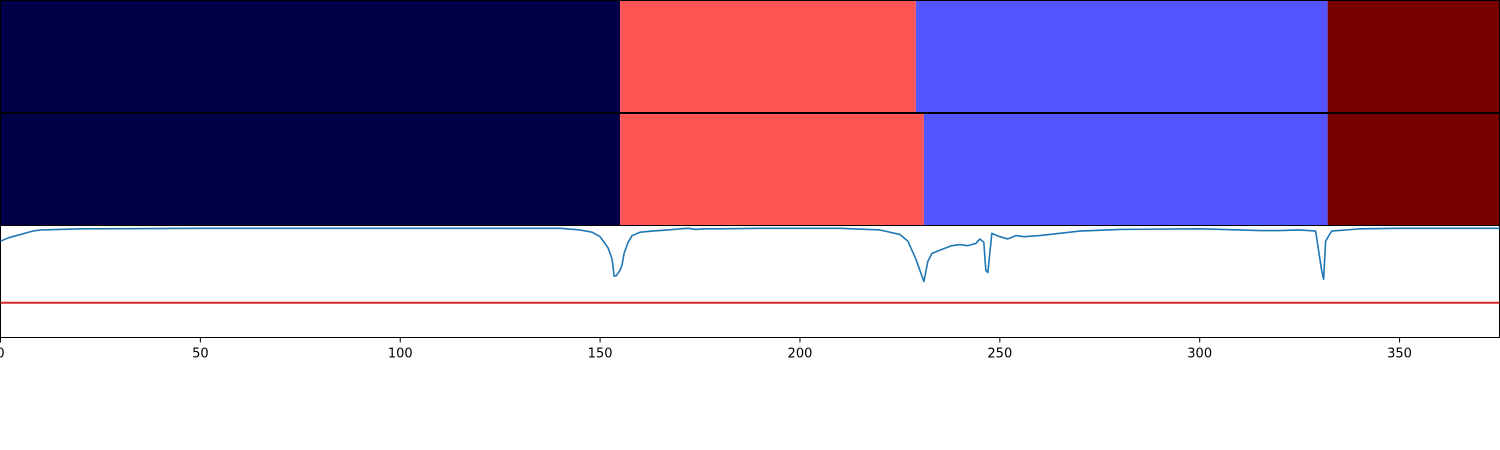  I want to click on x-tick-label-50: 50, so click(200, 354).